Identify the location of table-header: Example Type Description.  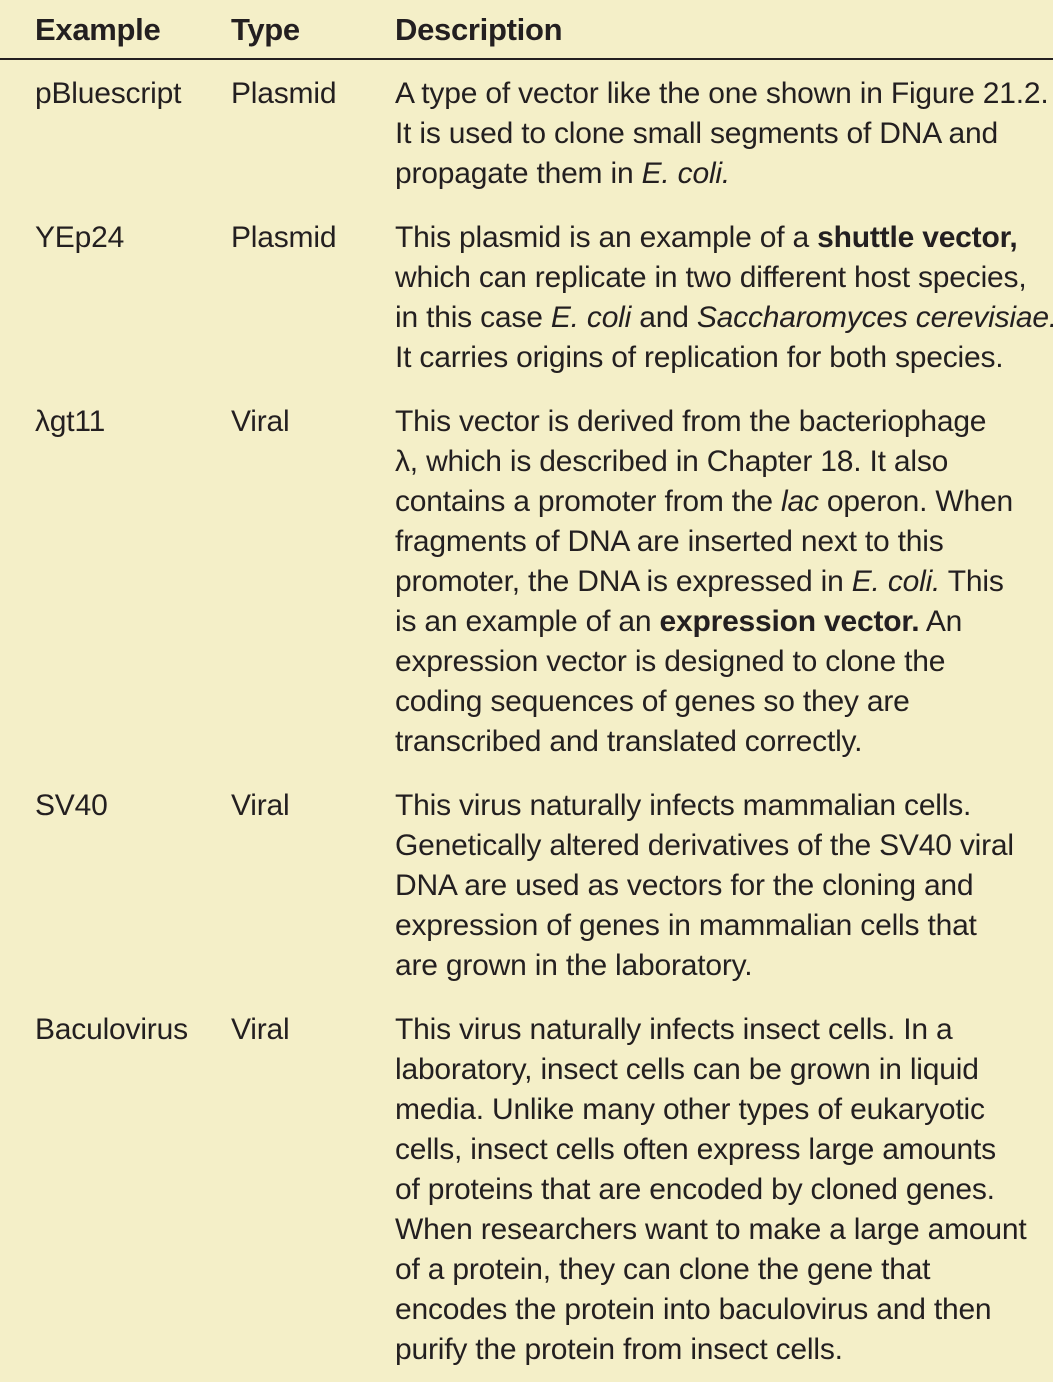
(526, 30).